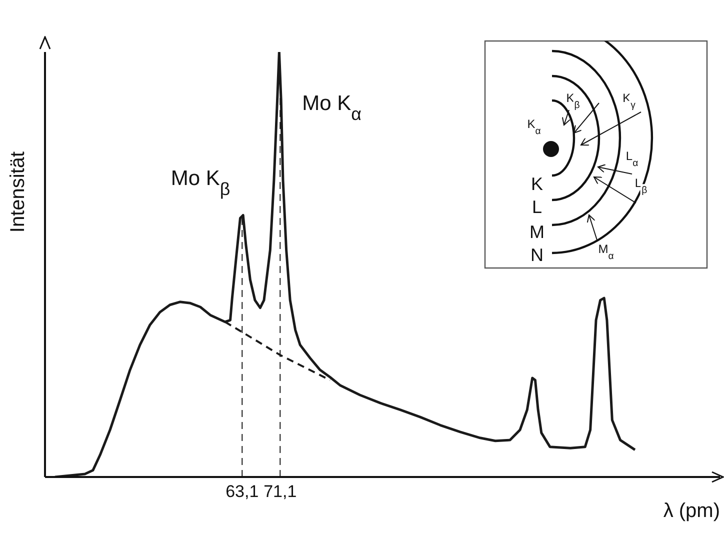 The height and width of the screenshot is (533, 724). Describe the element at coordinates (606, 252) in the screenshot. I see `annotation: M$_{α}$` at that location.